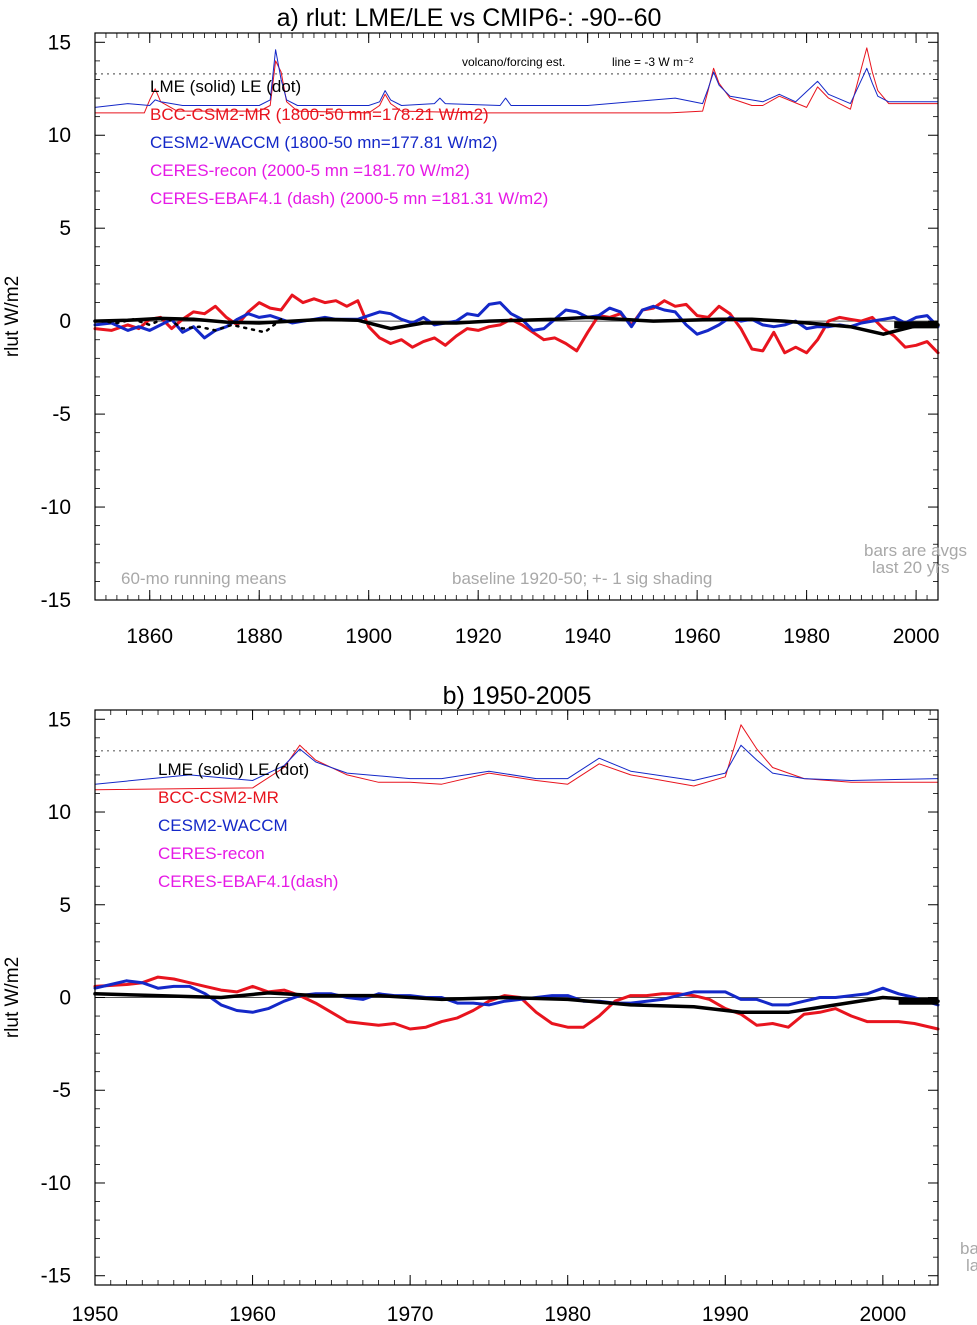 This screenshot has width=977, height=1325. Describe the element at coordinates (95, 1314) in the screenshot. I see `x-tick-label: 1950` at that location.